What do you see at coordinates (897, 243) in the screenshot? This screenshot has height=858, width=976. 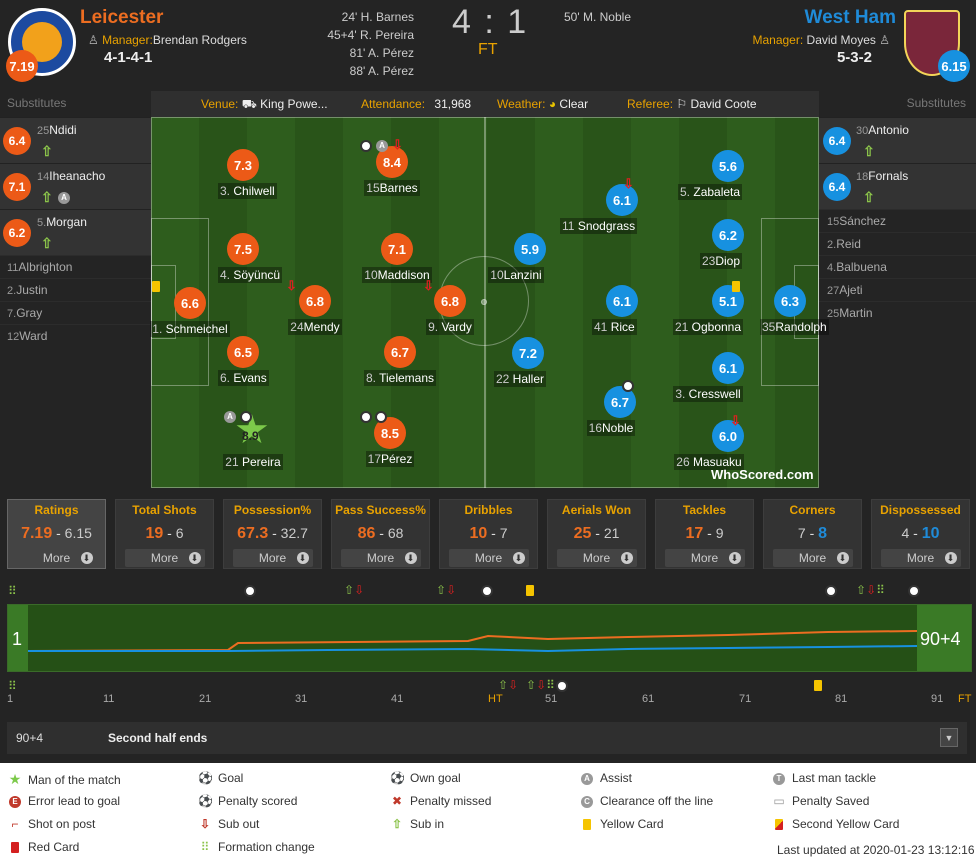 I see `sub-player: 2.Reid` at bounding box center [897, 243].